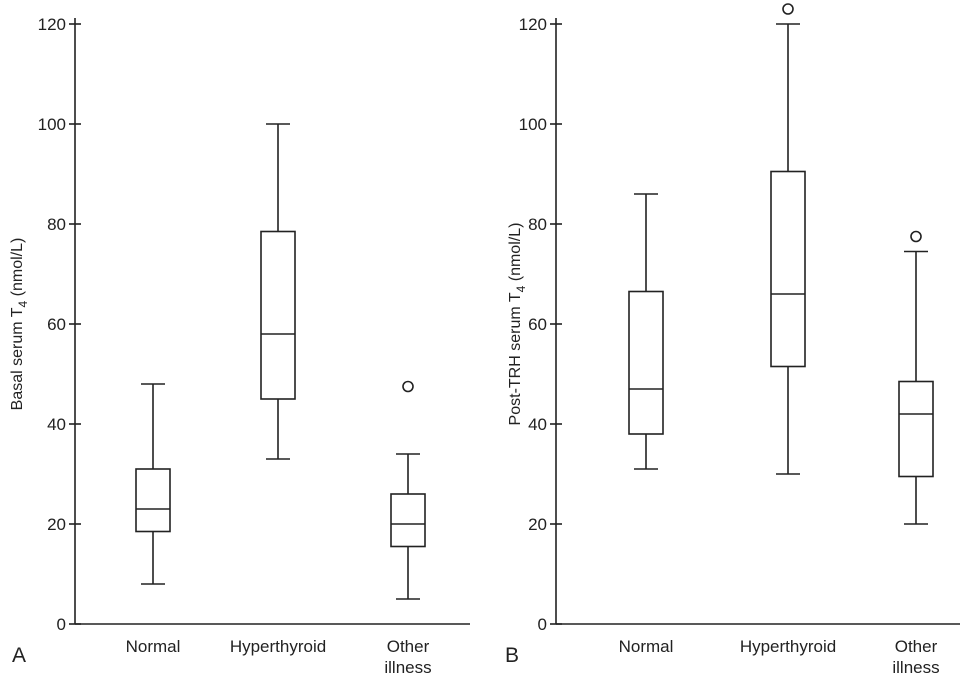 The image size is (964, 683). Describe the element at coordinates (19, 655) in the screenshot. I see `panel-letter: A` at that location.